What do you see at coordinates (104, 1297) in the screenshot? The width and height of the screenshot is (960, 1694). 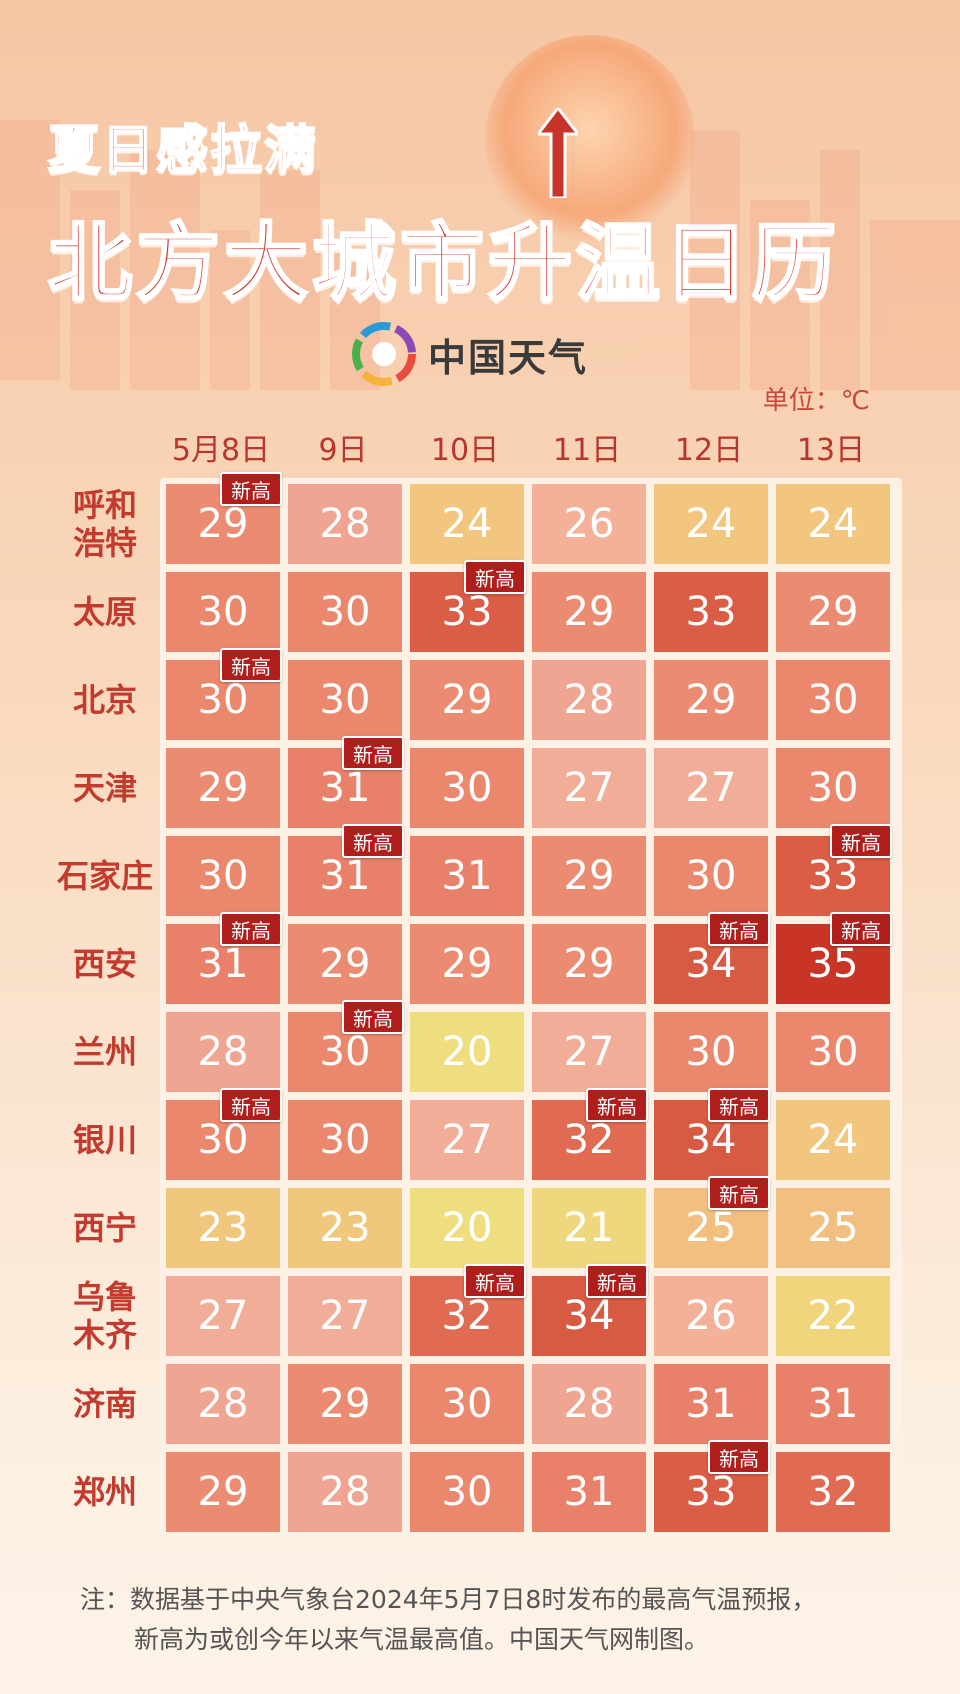 I see `city-label-line: 乌鲁` at bounding box center [104, 1297].